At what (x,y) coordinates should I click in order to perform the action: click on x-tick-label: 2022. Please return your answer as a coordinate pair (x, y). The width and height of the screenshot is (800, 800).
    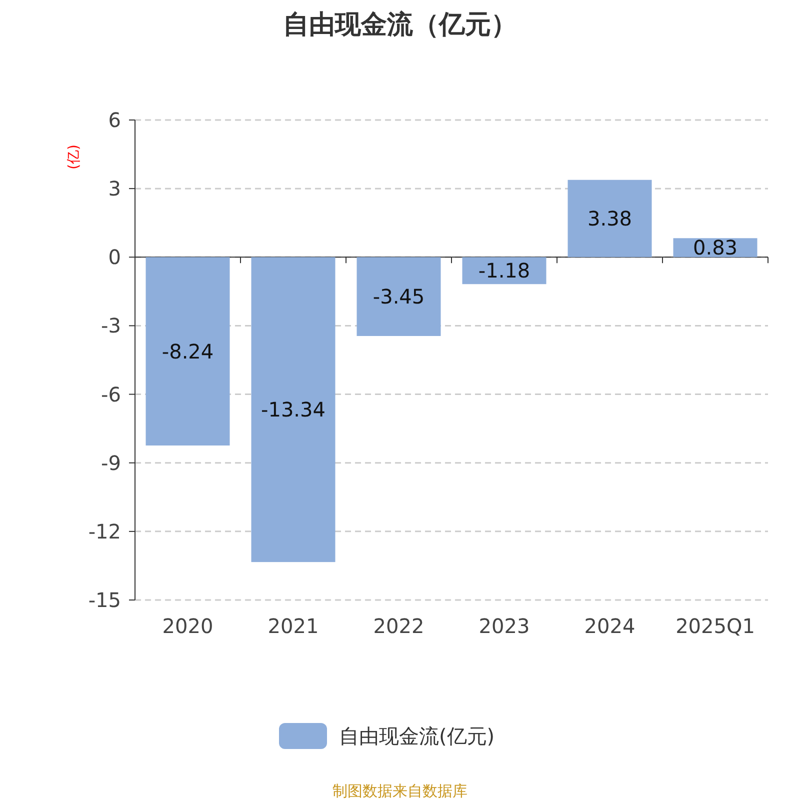
    Looking at the image, I should click on (398, 626).